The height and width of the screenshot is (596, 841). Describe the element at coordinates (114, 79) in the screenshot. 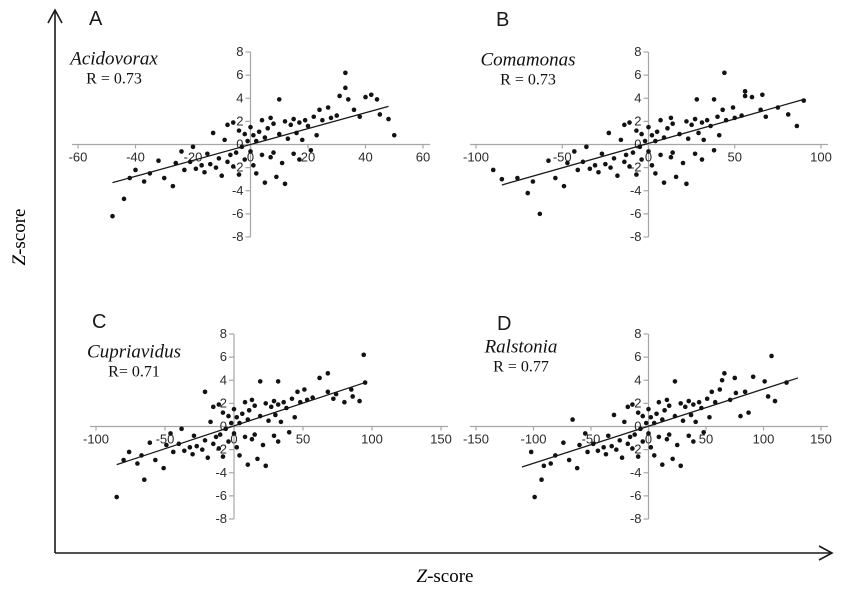

I see `panel-a-r-value: R = 0.73` at that location.